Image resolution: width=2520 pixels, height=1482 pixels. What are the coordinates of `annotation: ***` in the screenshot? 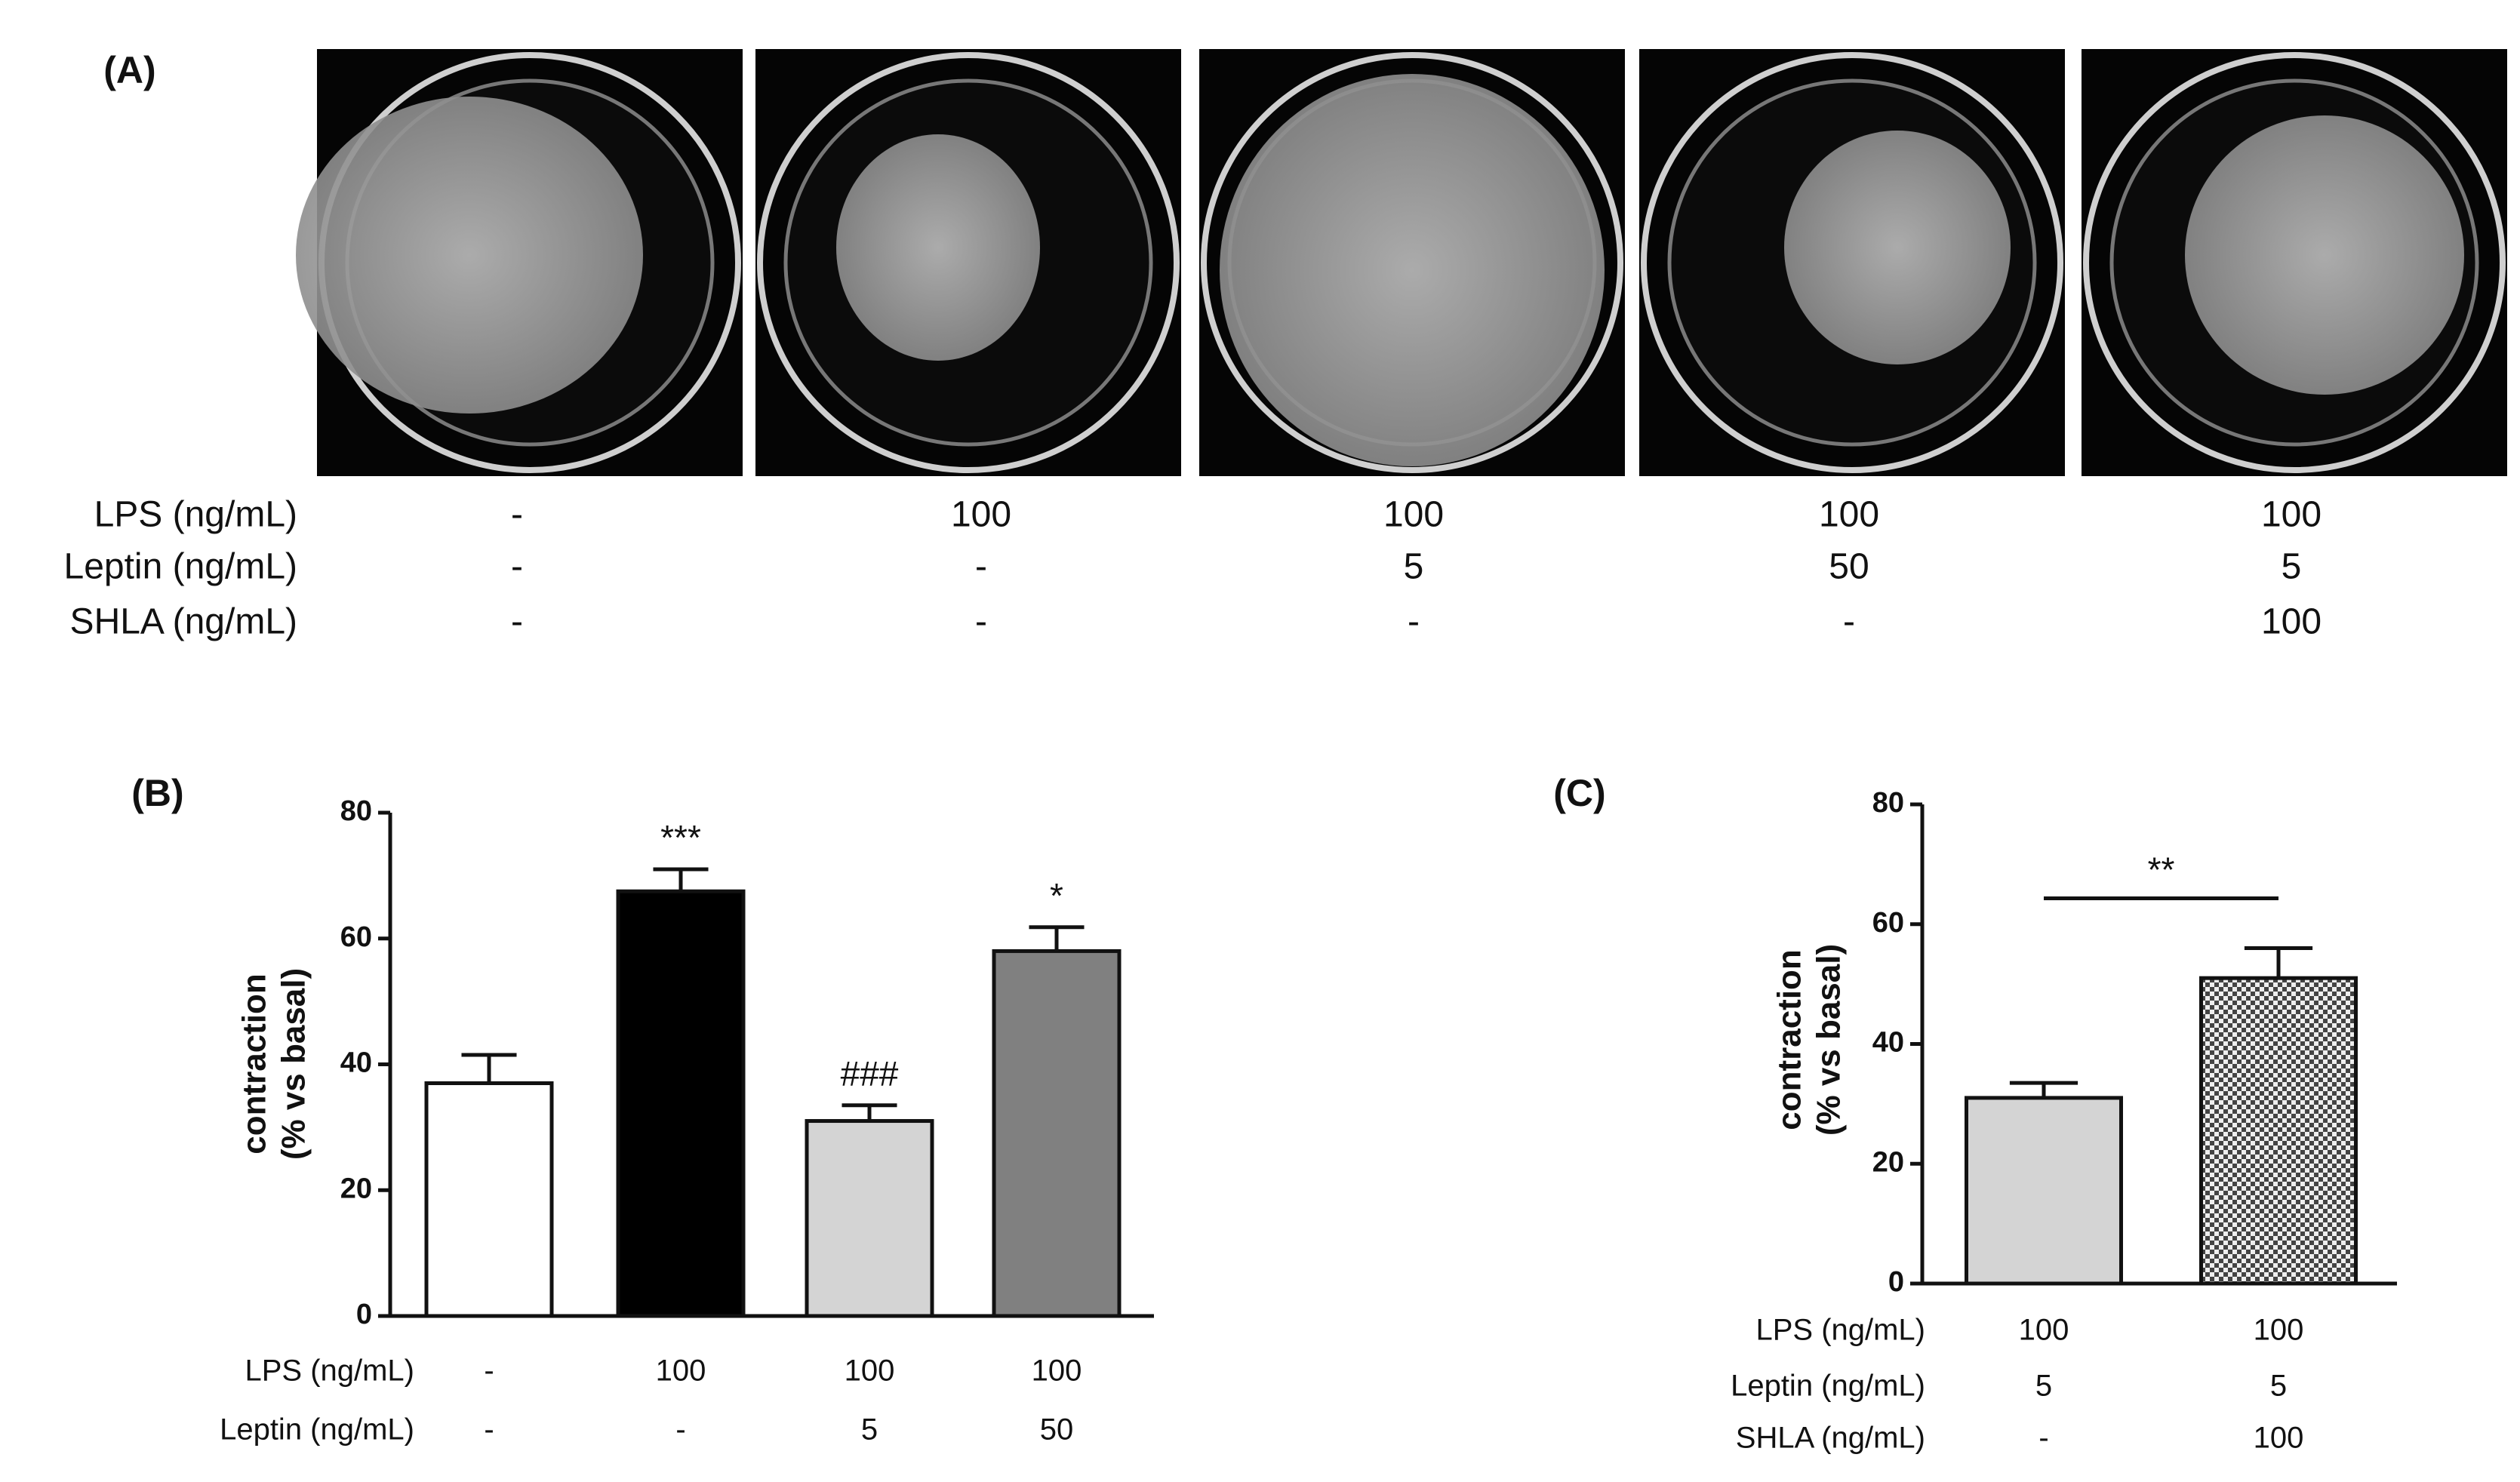 It's located at (681, 838).